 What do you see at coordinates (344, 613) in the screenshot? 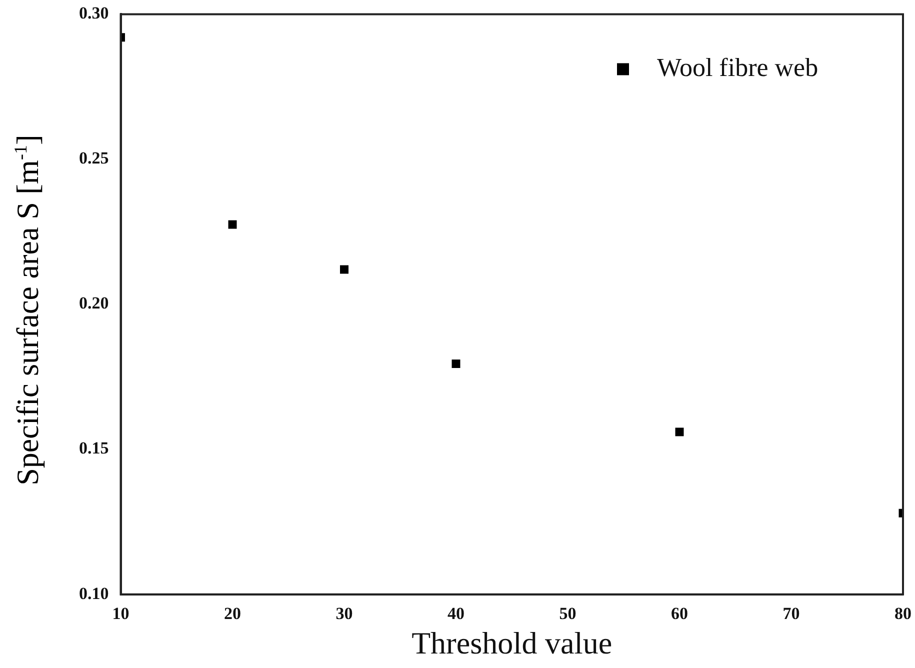
I see `x-tick-label: 30` at bounding box center [344, 613].